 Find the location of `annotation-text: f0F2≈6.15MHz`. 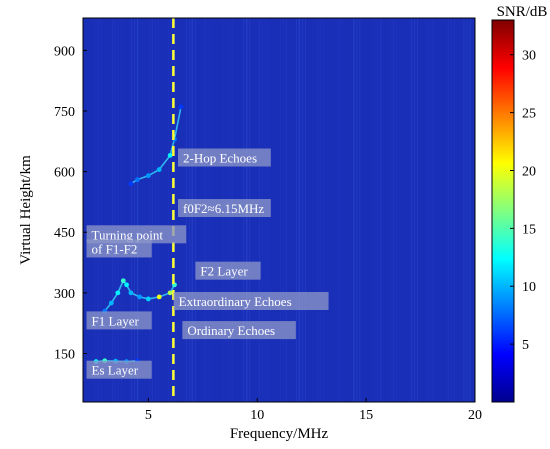

annotation-text: f0F2≈6.15MHz is located at coordinates (223, 208).